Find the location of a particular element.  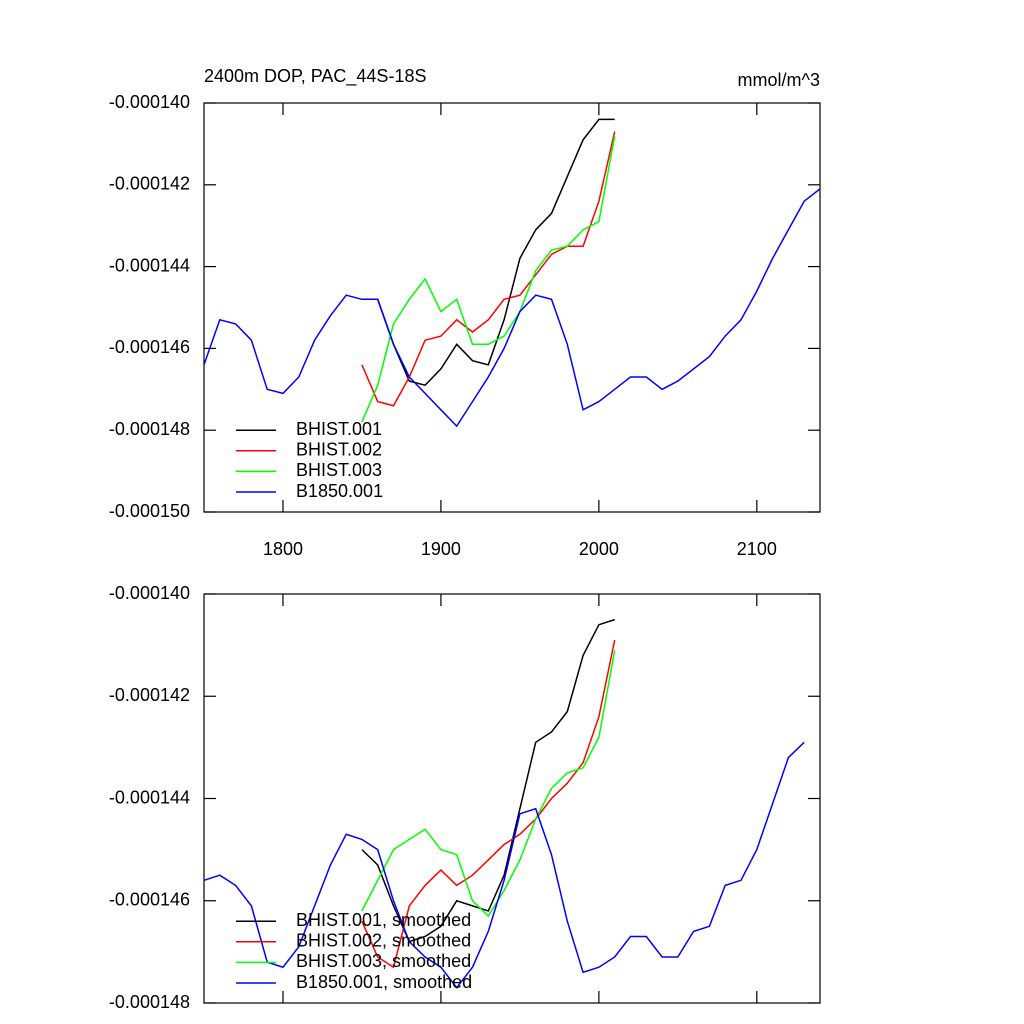

legend-label: BHIST.003, smoothed is located at coordinates (383, 961).